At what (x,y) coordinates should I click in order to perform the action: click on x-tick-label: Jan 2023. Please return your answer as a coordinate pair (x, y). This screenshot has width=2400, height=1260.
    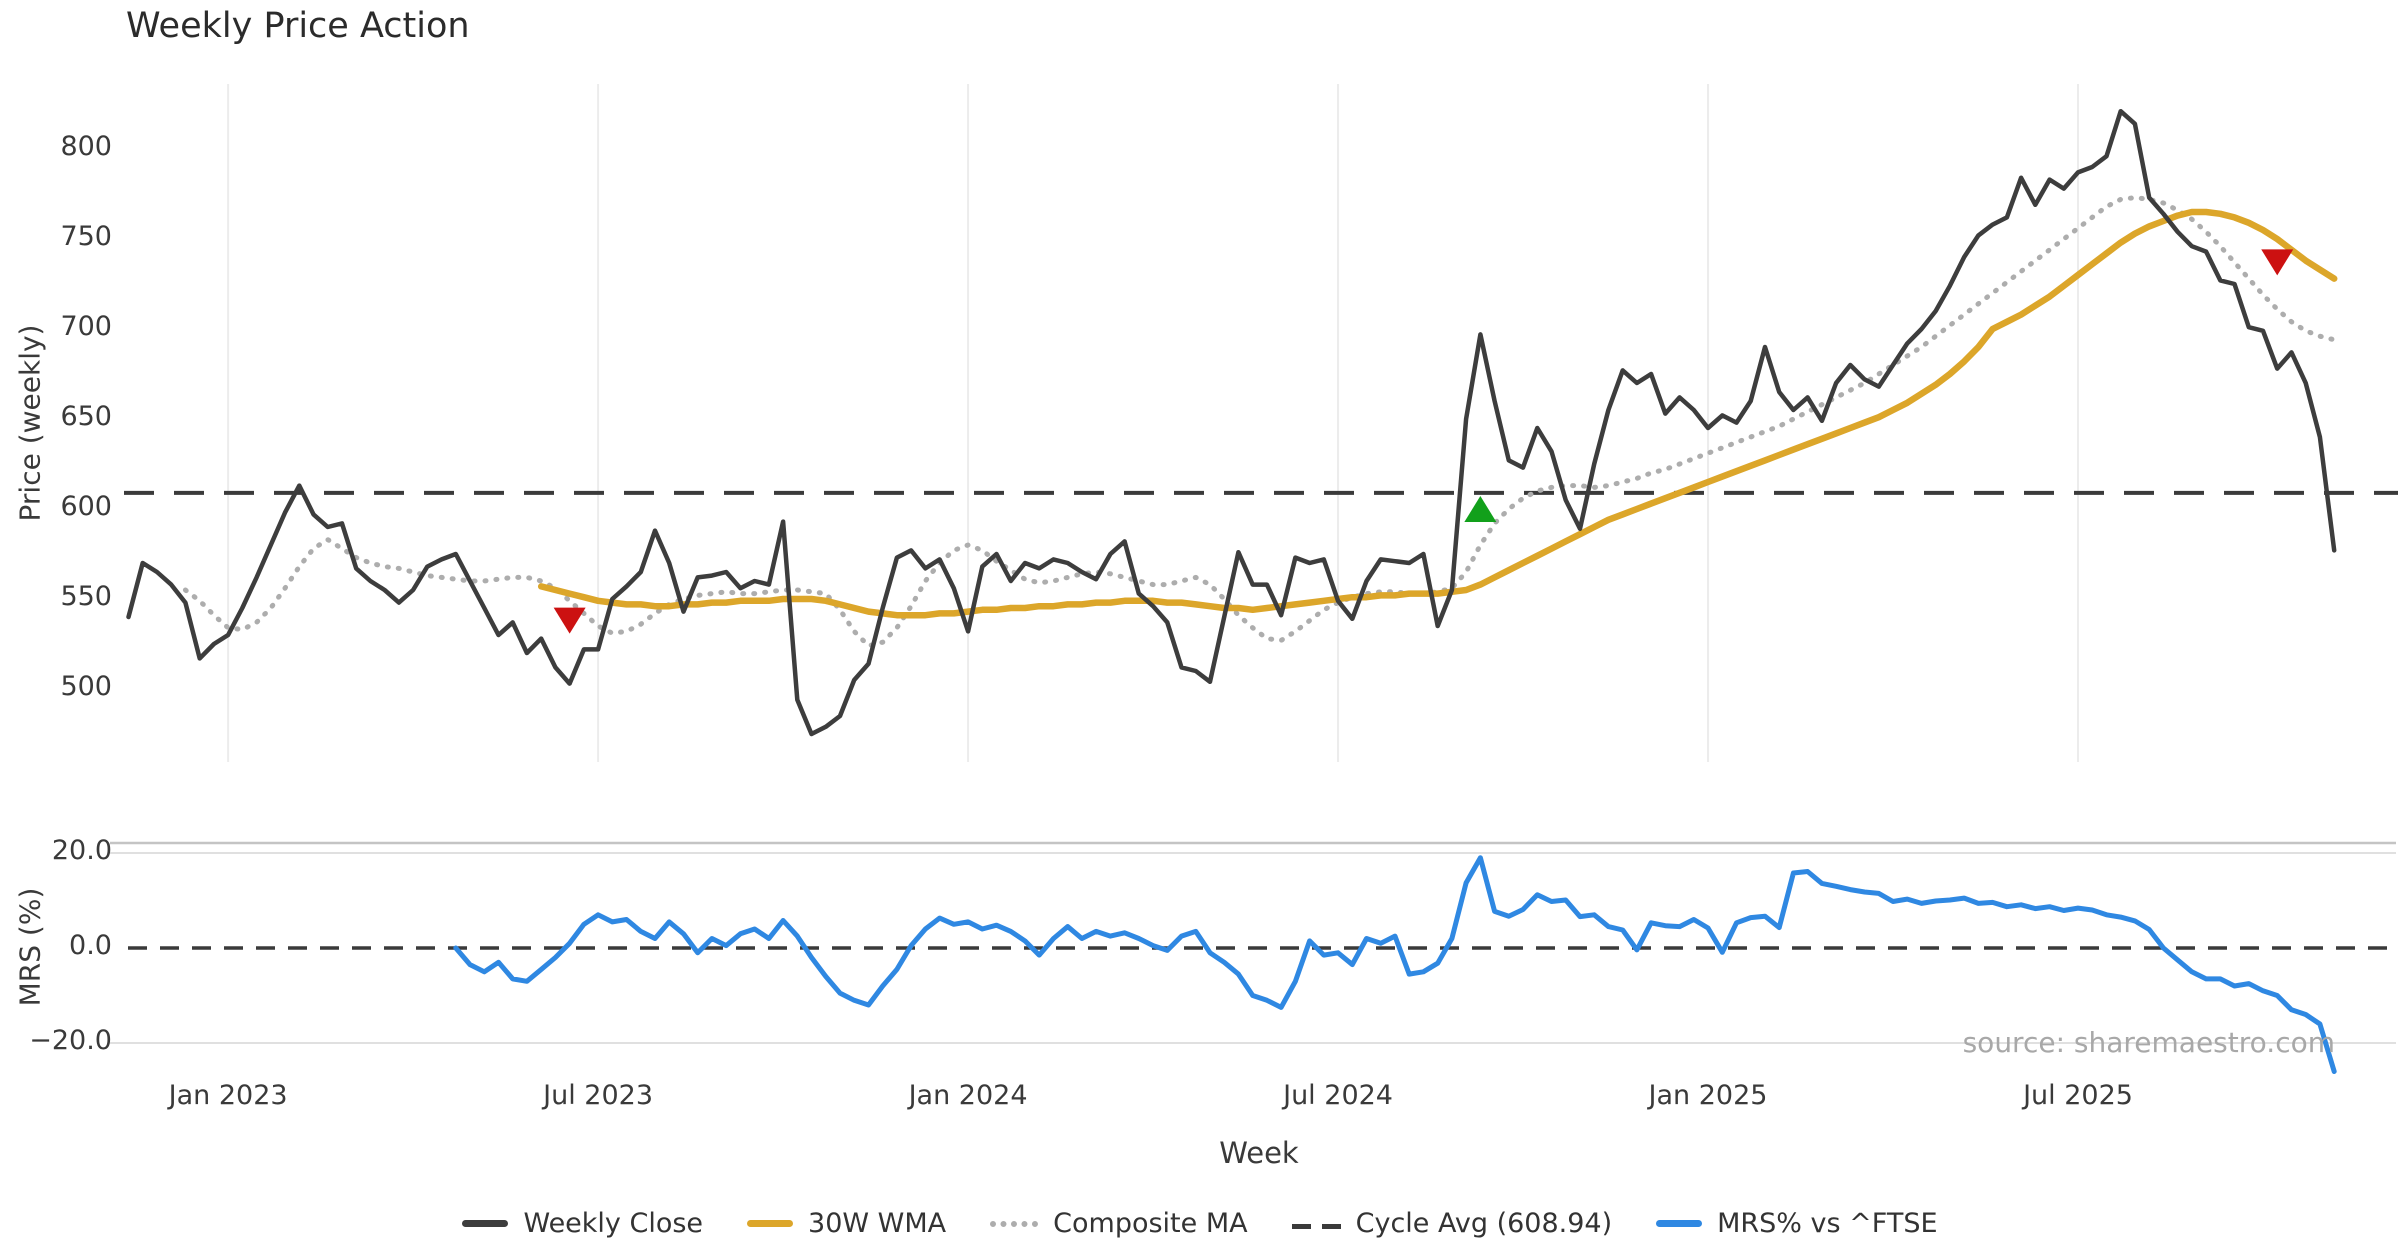
    Looking at the image, I should click on (228, 1095).